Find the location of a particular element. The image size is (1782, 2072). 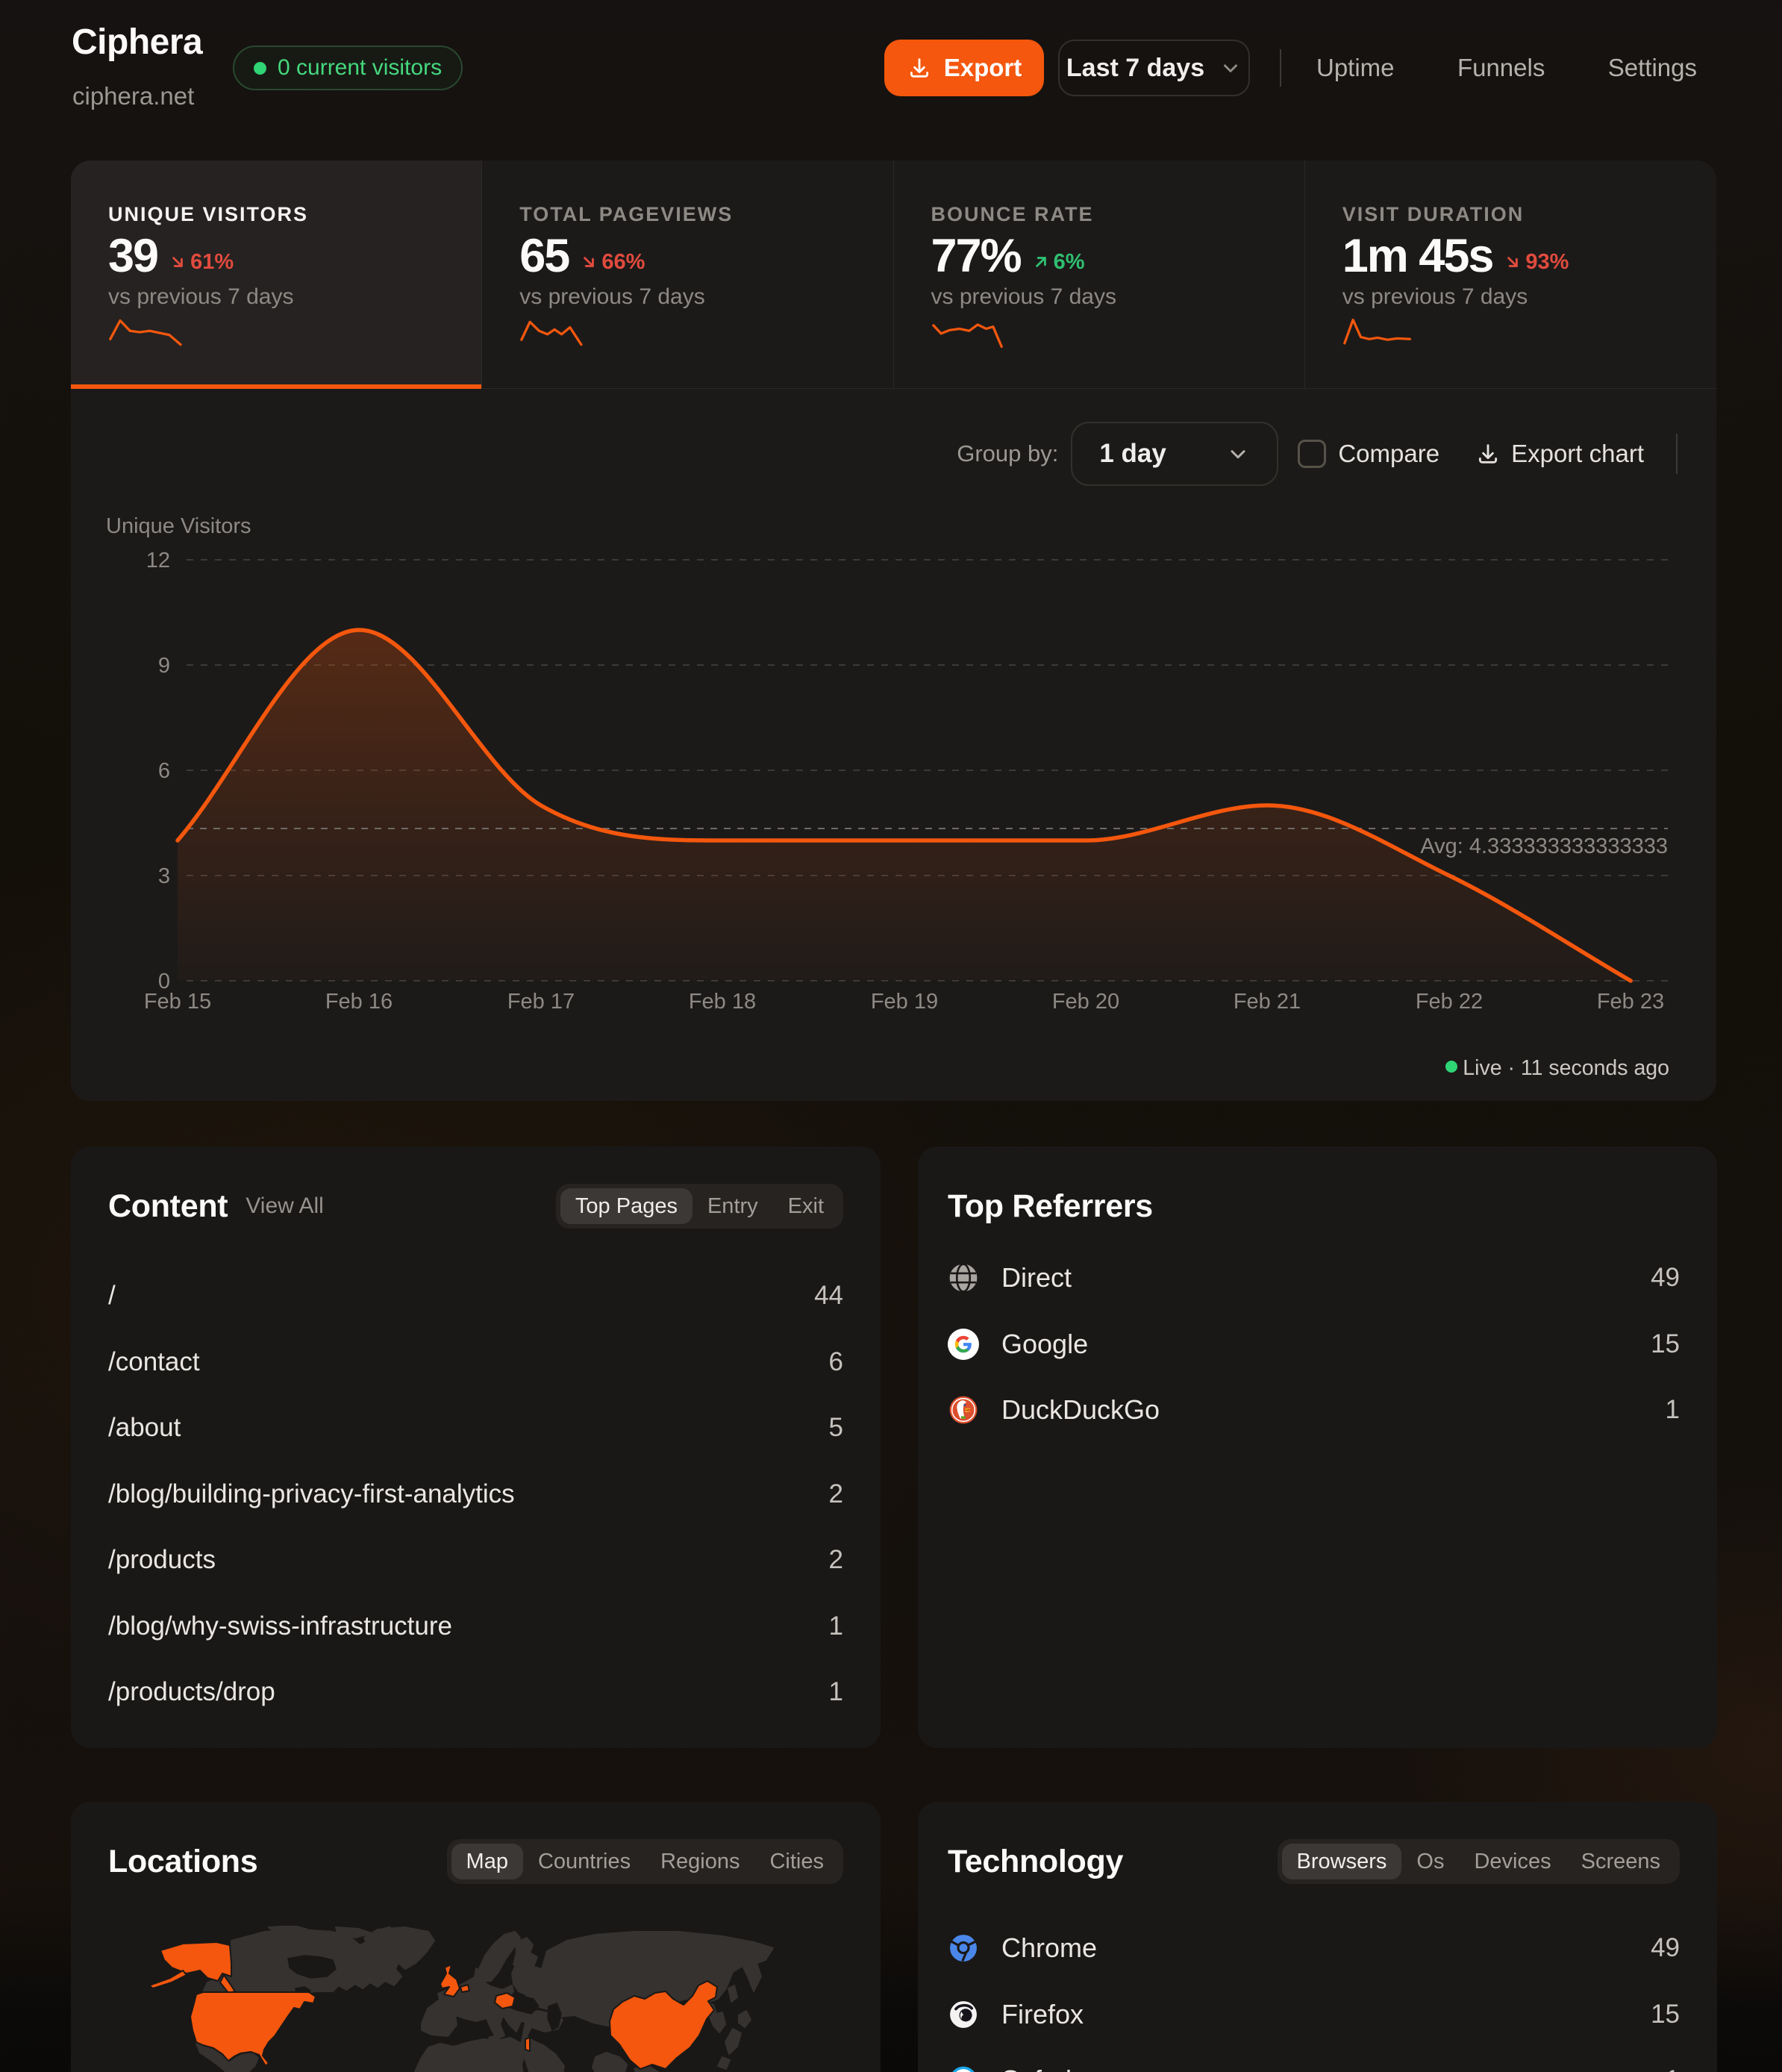

svg-text: Feb 19 is located at coordinates (904, 1002).